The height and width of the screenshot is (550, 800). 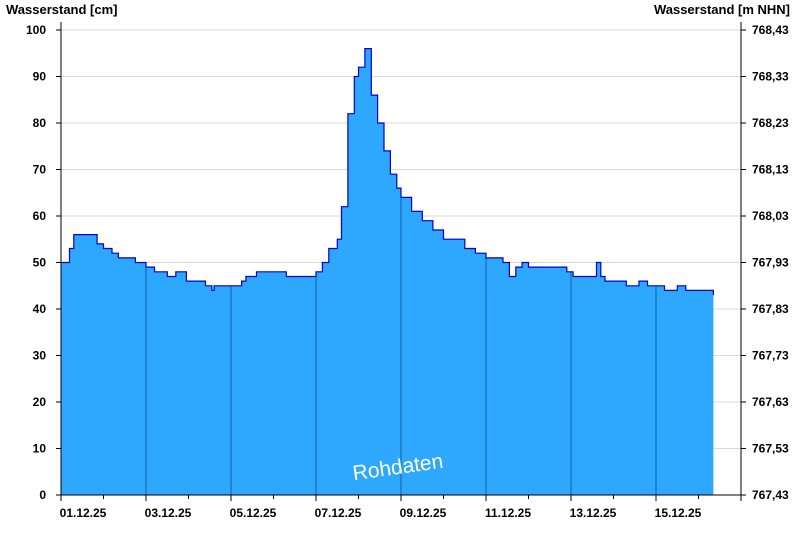 I want to click on x-tick-label: 09.12.25, so click(x=423, y=513).